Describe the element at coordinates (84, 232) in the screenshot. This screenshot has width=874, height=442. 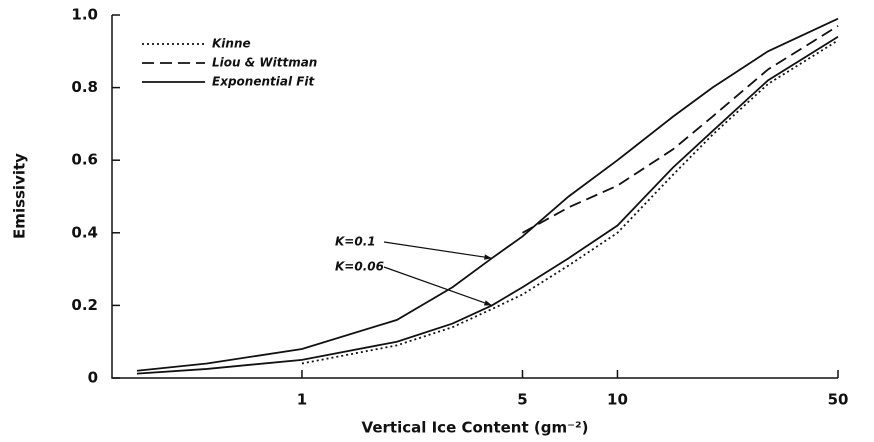
I see `y-tick-label: 0.4` at that location.